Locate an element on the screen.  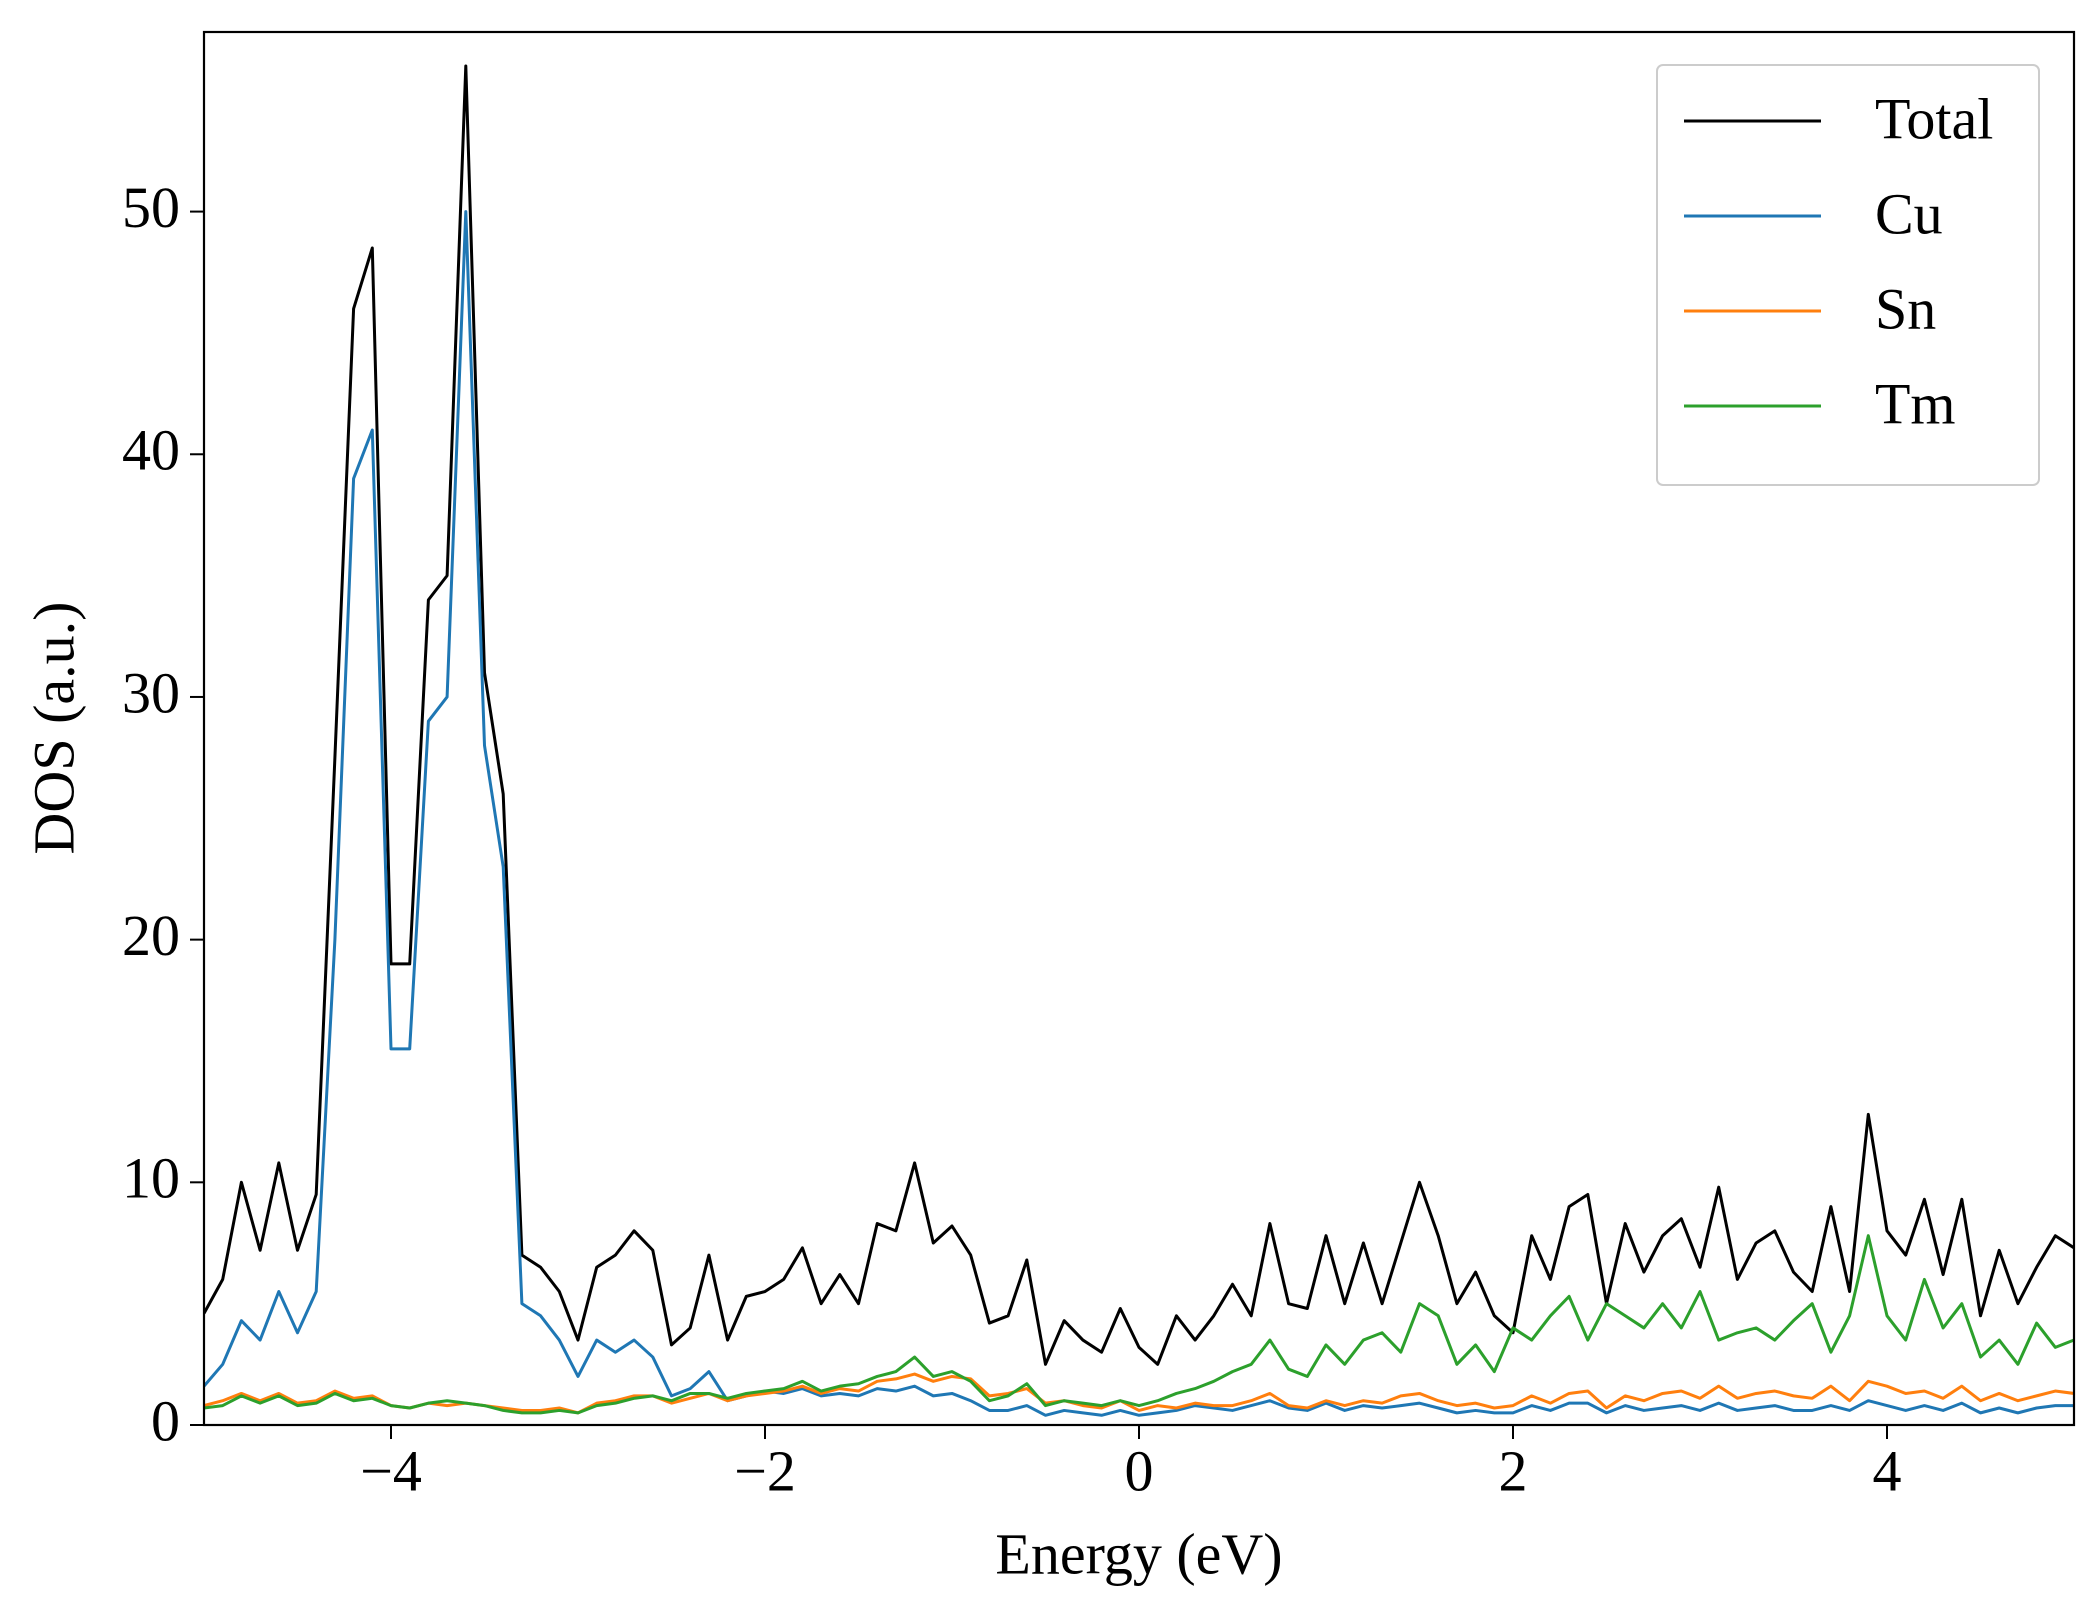
x-tick-label: −4 is located at coordinates (391, 1470).